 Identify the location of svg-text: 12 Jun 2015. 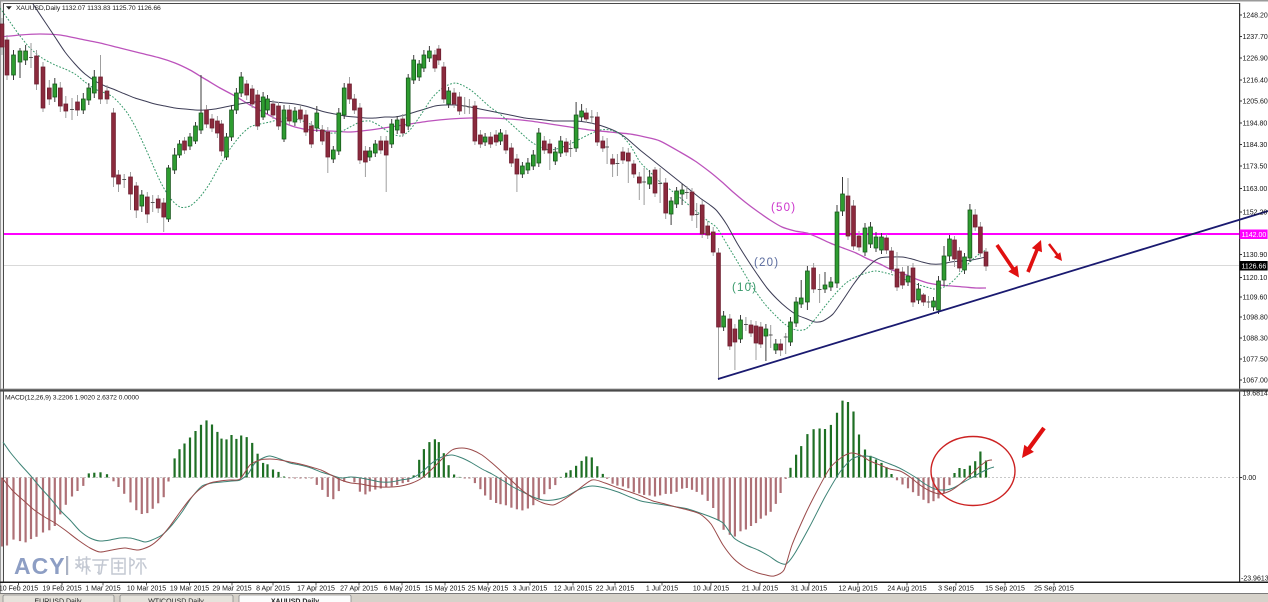
(573, 589).